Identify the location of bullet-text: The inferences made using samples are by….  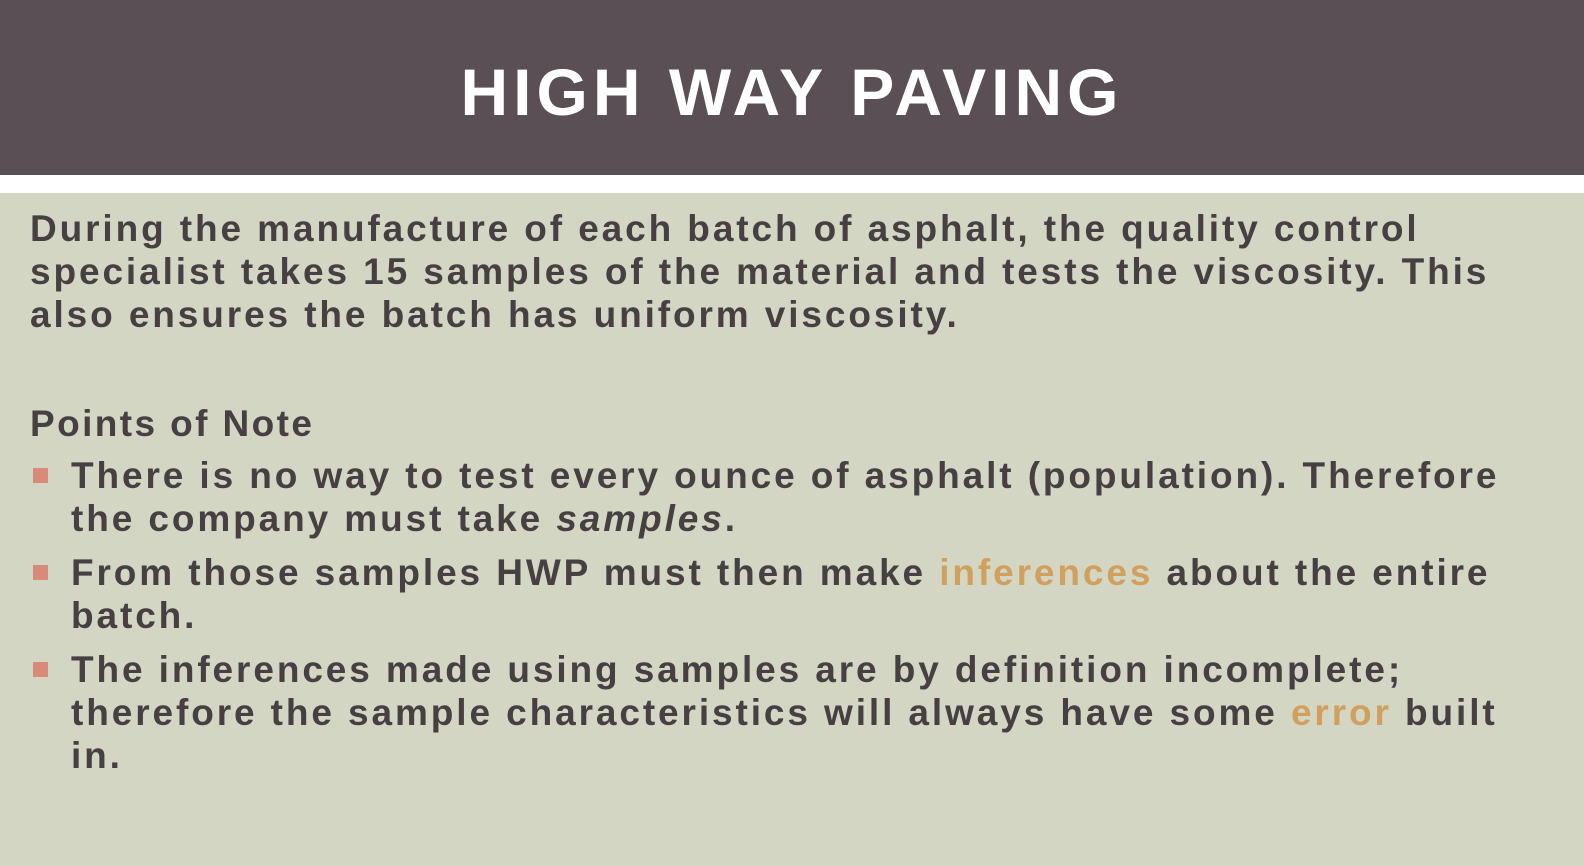
(737, 691).